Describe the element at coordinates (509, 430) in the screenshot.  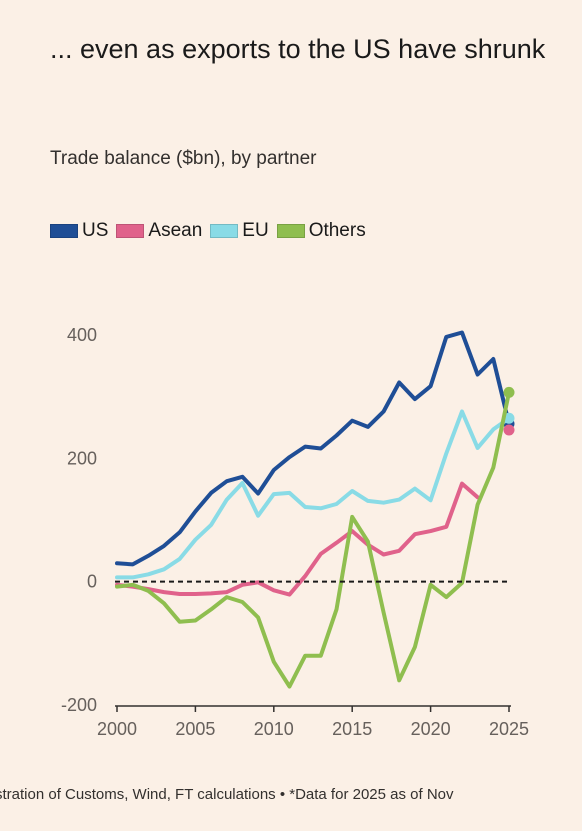
I see `series-endpoint-asean` at that location.